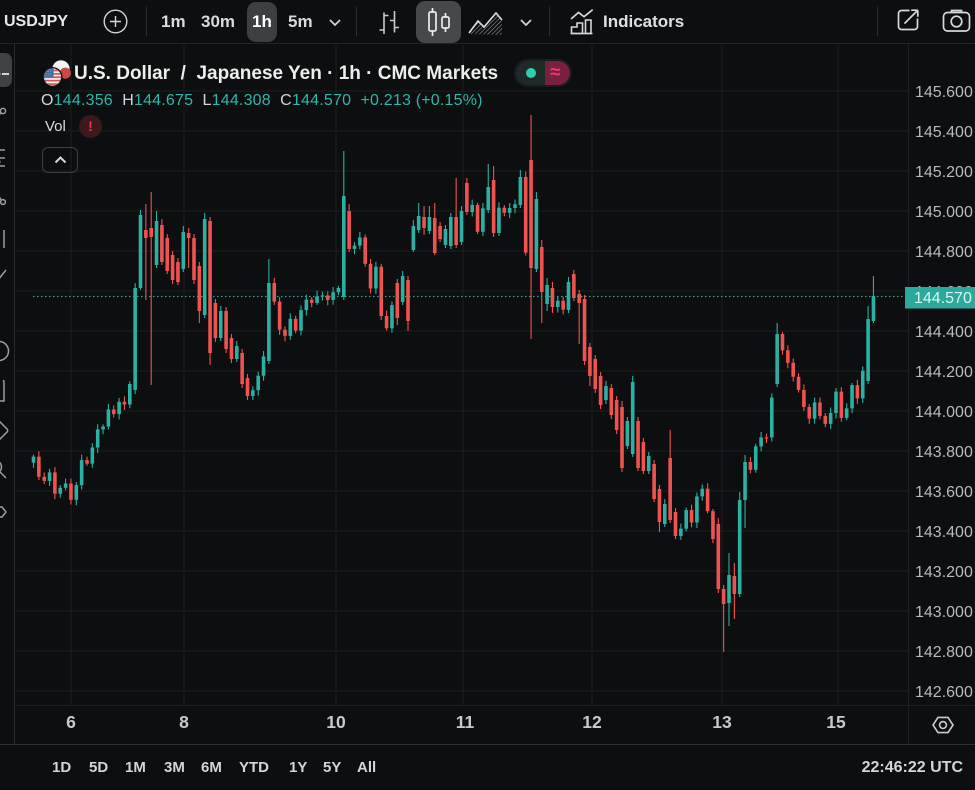 The height and width of the screenshot is (790, 975). What do you see at coordinates (944, 132) in the screenshot?
I see `svg-text: 145.400` at bounding box center [944, 132].